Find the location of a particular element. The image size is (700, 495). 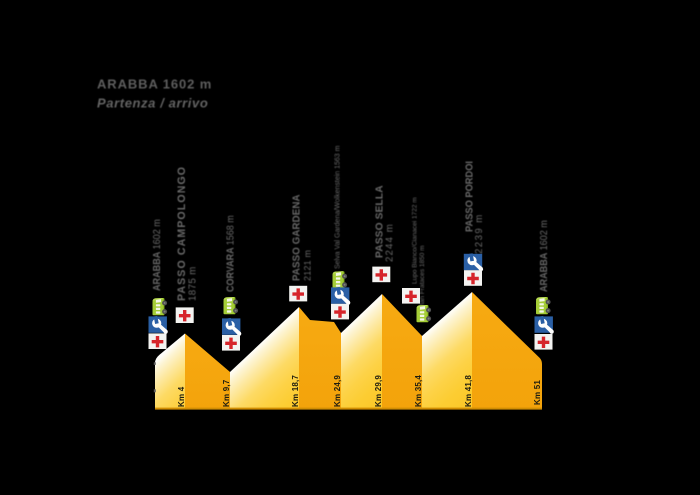

svg-text: Km 51 is located at coordinates (537, 392).